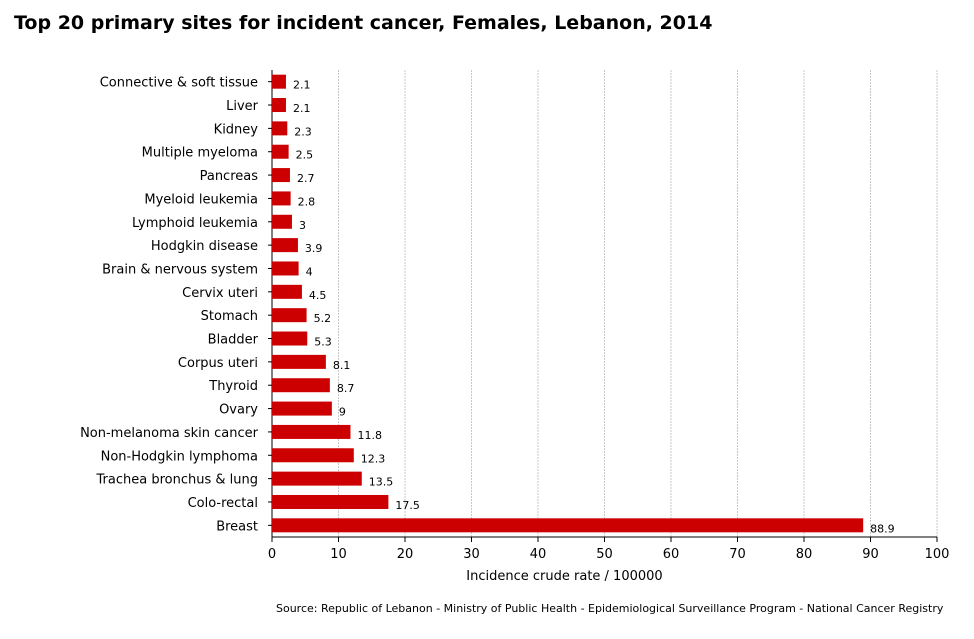 This screenshot has width=974, height=639. What do you see at coordinates (307, 201) in the screenshot?
I see `data-label: 2.8` at bounding box center [307, 201].